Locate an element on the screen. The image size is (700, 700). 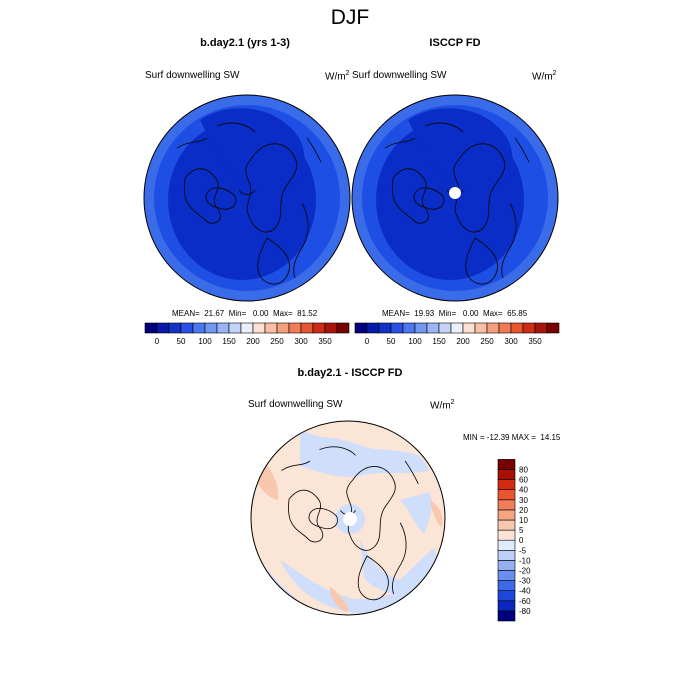
colorbar-diff-tick-label: 20 is located at coordinates (523, 510).